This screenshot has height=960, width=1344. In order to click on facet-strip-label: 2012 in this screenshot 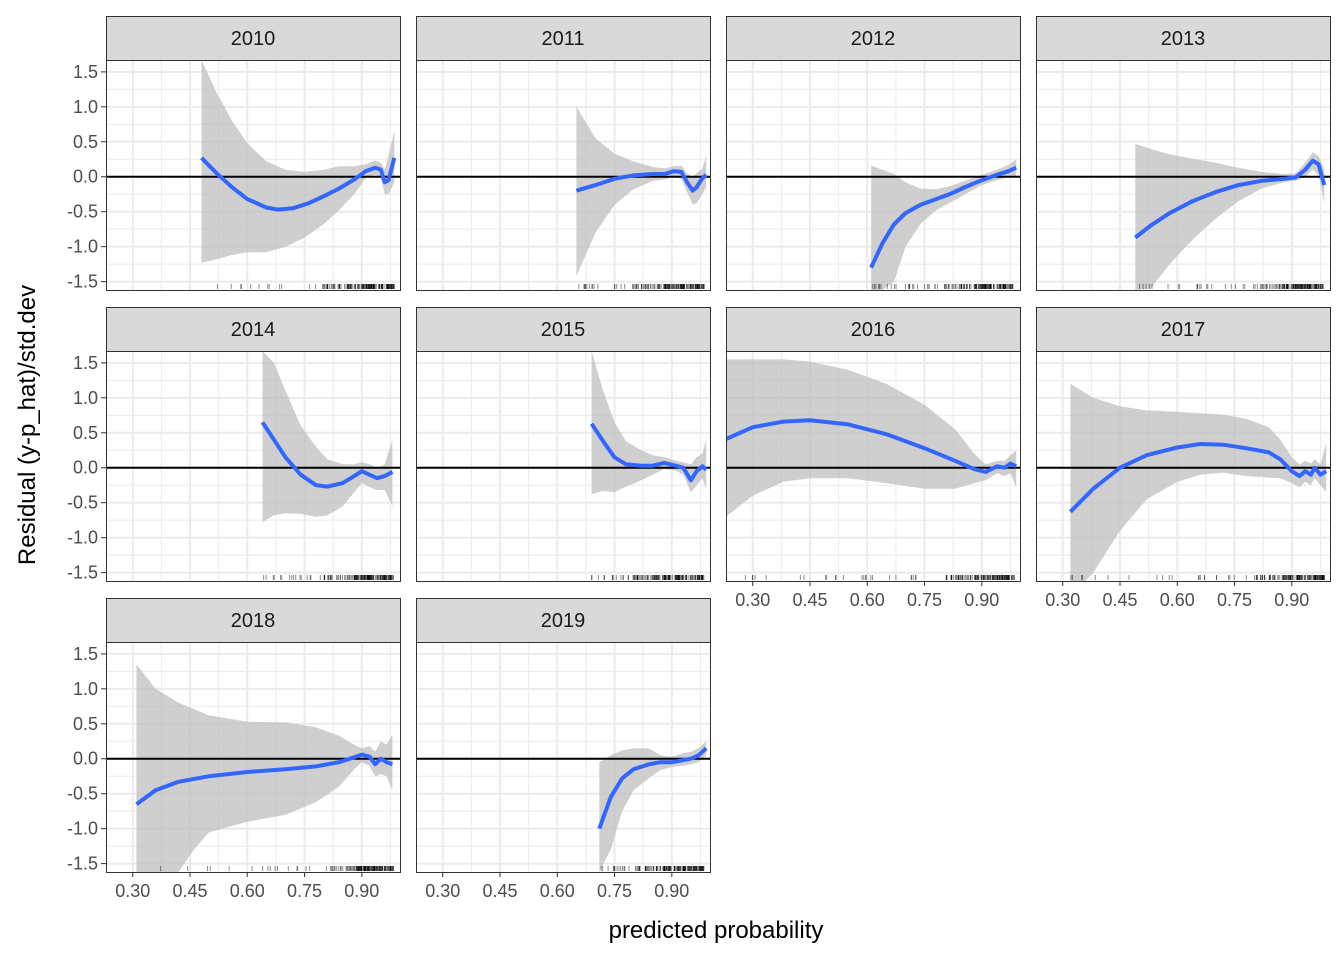, I will do `click(873, 39)`.